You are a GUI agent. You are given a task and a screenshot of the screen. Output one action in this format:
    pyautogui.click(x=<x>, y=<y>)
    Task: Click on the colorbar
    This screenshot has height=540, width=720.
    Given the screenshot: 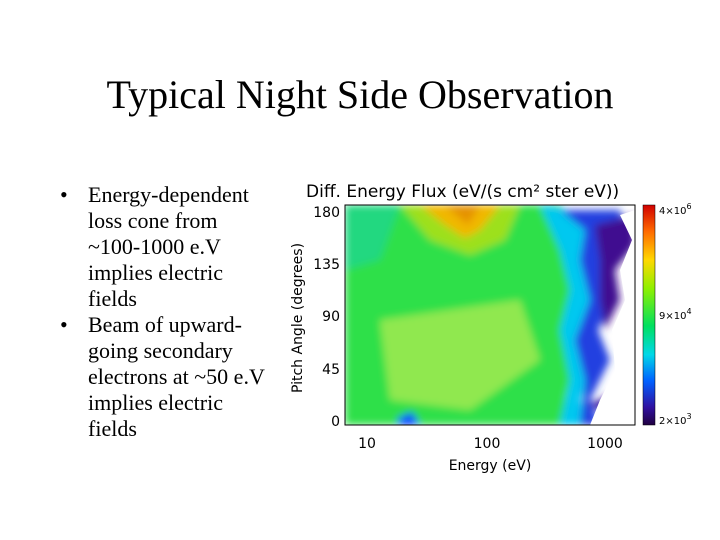 What is the action you would take?
    pyautogui.click(x=649, y=315)
    